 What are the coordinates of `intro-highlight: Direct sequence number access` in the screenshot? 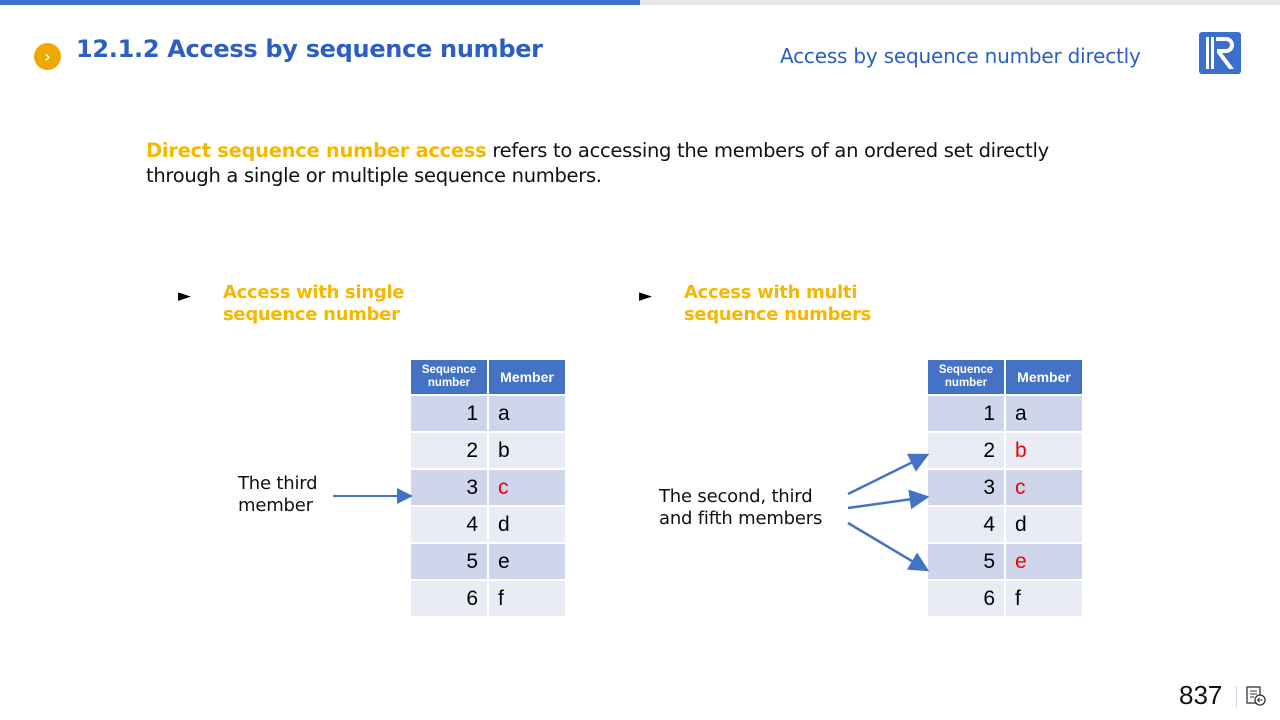 It's located at (316, 150).